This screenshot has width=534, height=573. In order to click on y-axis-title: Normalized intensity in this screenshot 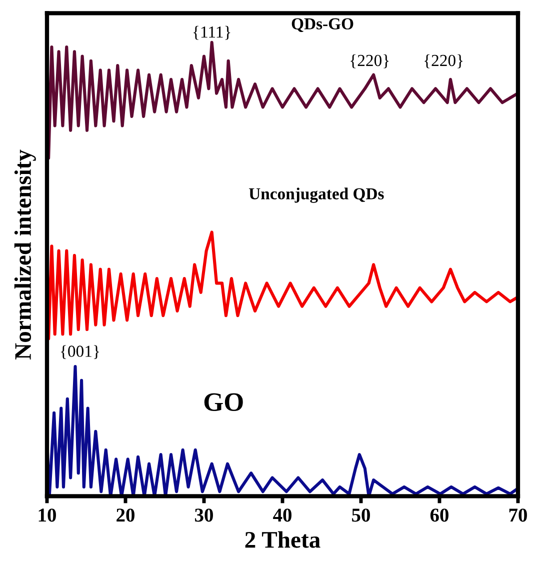, I will do `click(25, 255)`.